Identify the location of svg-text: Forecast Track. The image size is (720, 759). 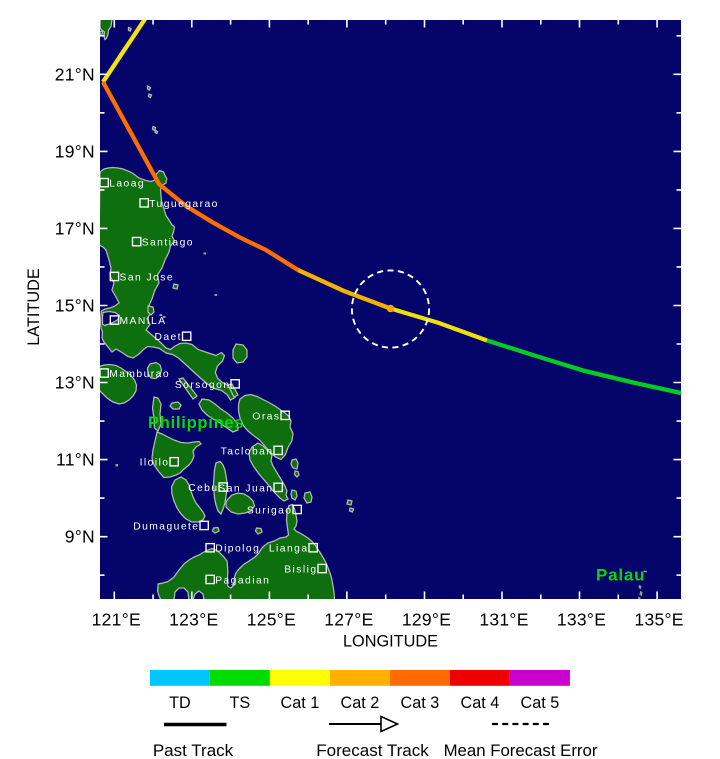
(372, 750).